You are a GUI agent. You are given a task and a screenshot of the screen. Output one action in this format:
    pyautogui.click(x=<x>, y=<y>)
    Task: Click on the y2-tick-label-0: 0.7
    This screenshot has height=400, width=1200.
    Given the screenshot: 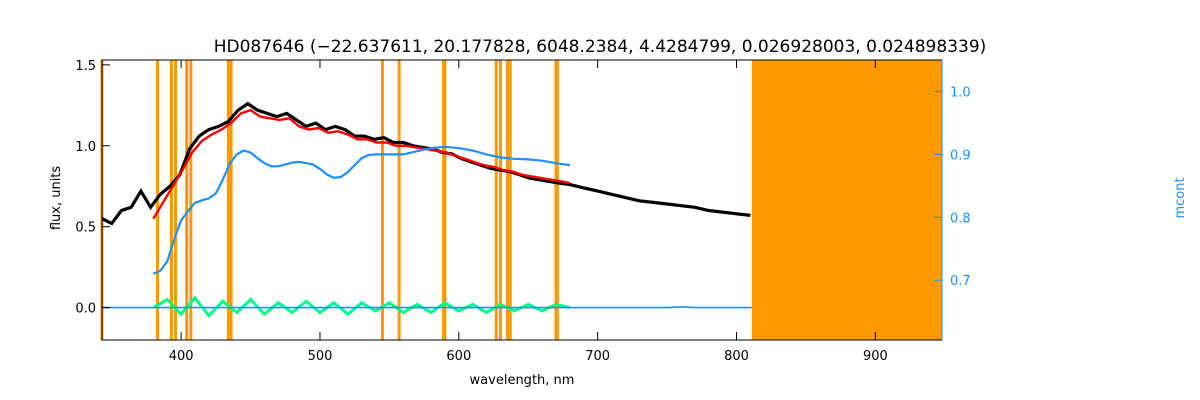 What is the action you would take?
    pyautogui.click(x=960, y=281)
    